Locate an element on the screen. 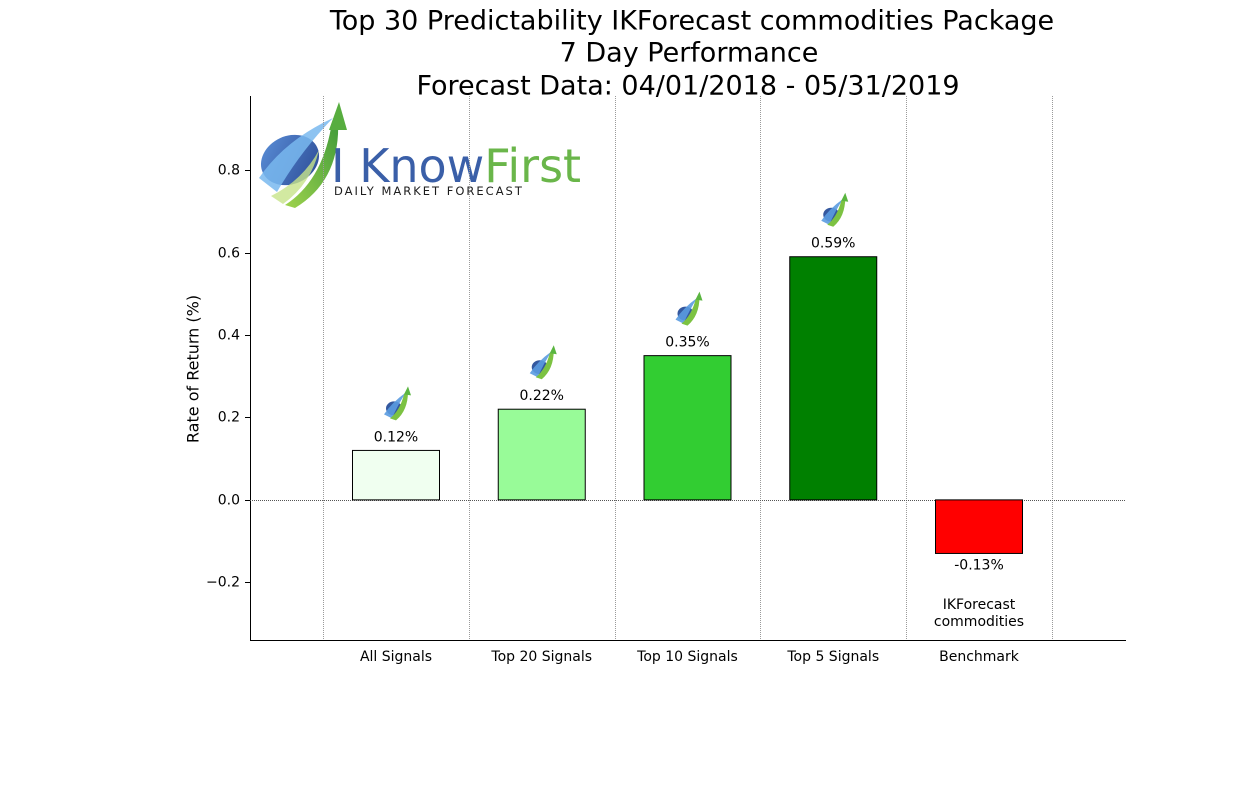 The height and width of the screenshot is (800, 1250). y-tick-label: 0.2 is located at coordinates (229, 418).